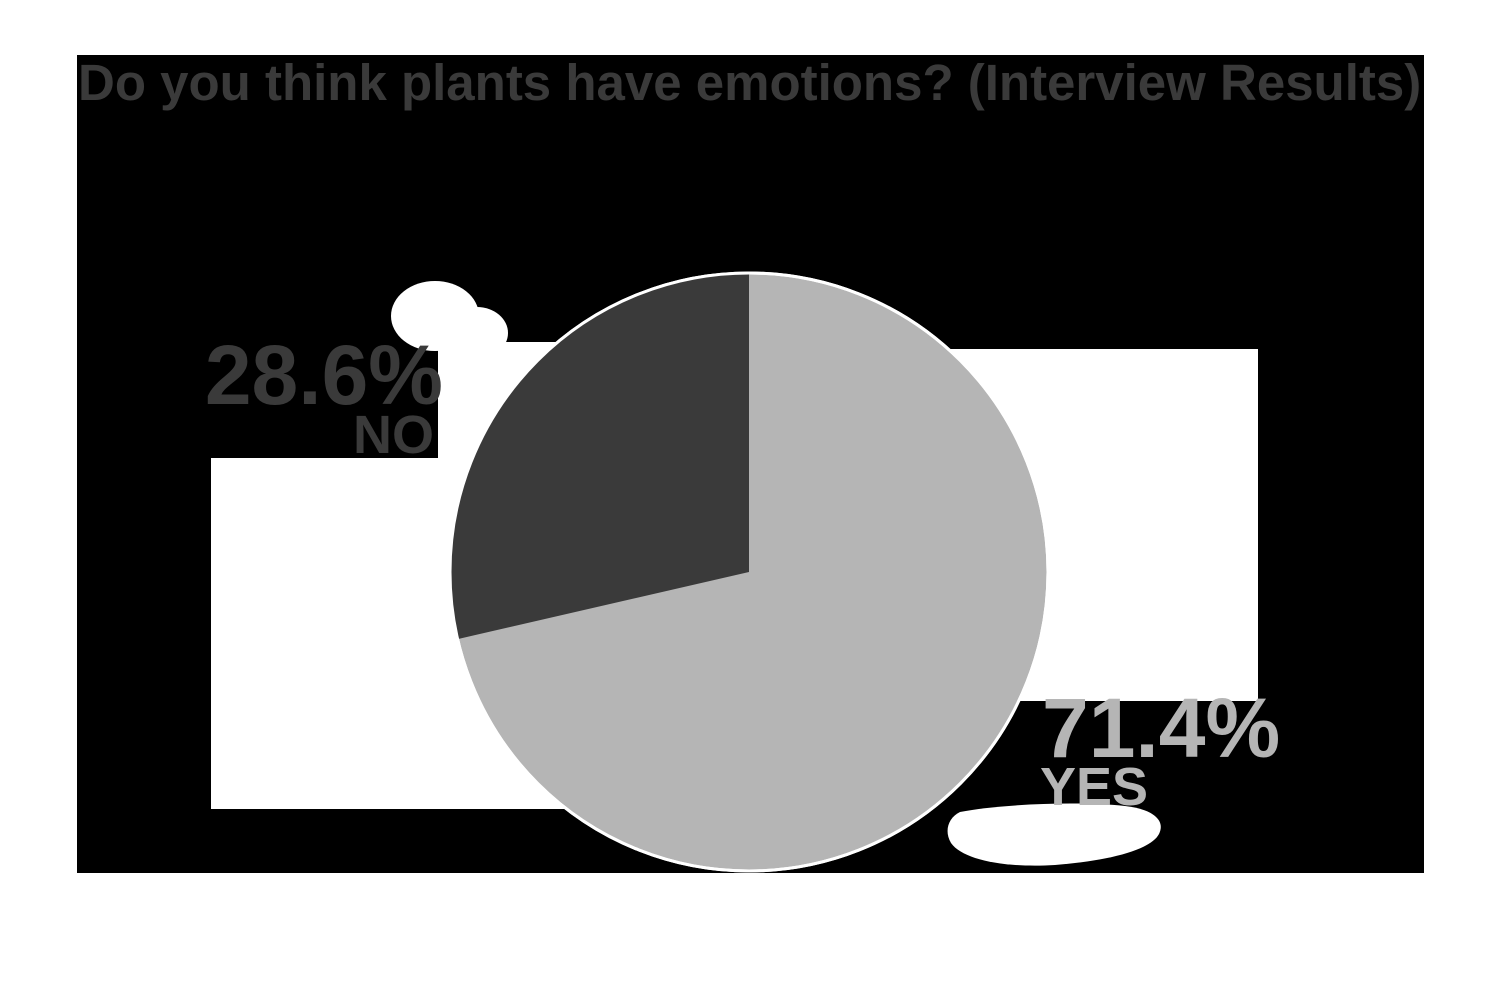 The image size is (1500, 999). I want to click on no-label: NO, so click(393, 435).